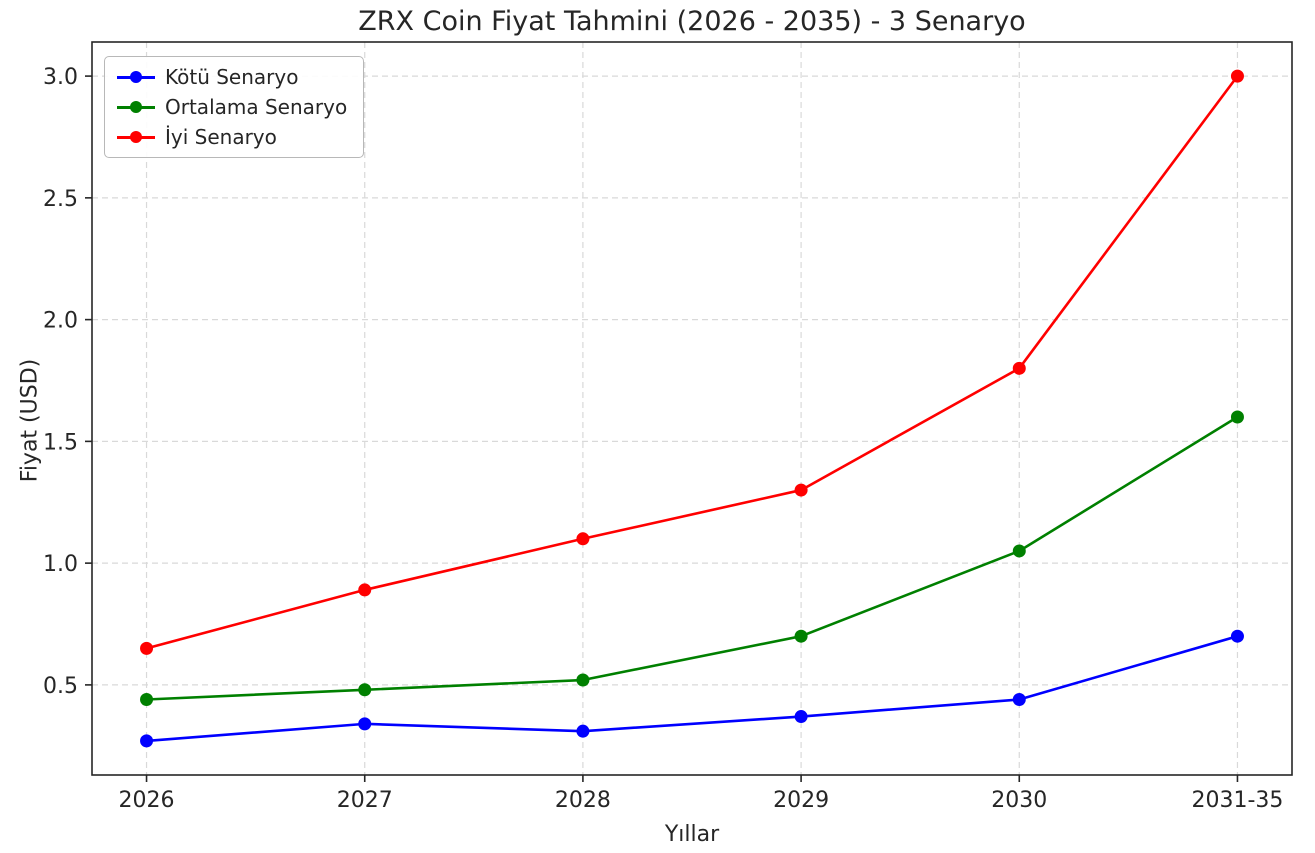  Describe the element at coordinates (60, 321) in the screenshot. I see `y-tick-label: 2.0` at that location.